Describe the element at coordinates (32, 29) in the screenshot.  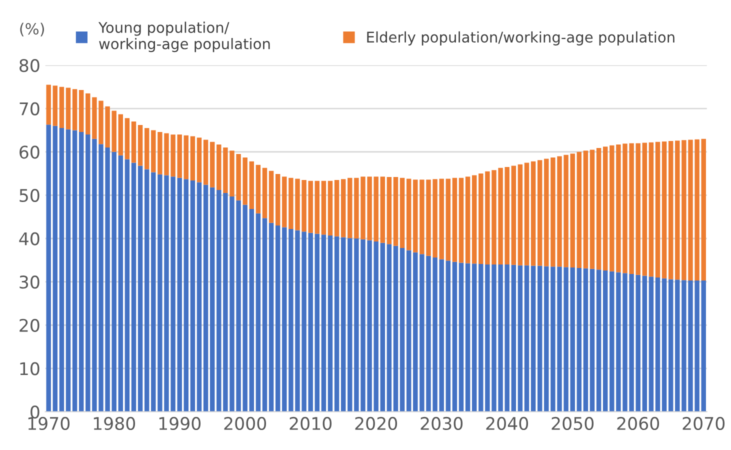
I see `y-axis-title: (%)` at that location.